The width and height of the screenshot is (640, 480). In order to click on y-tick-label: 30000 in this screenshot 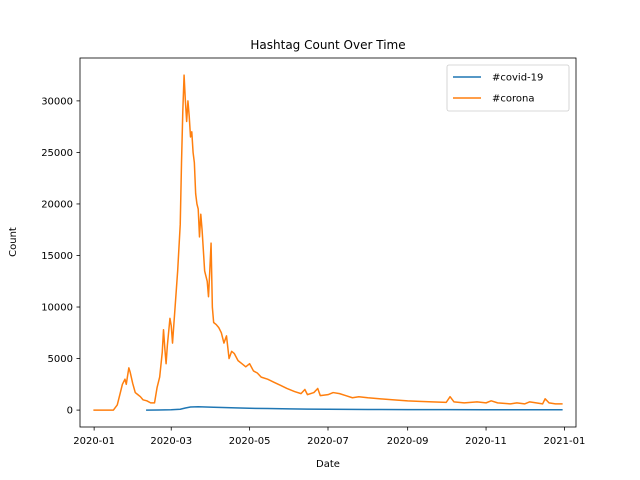, I will do `click(57, 101)`.